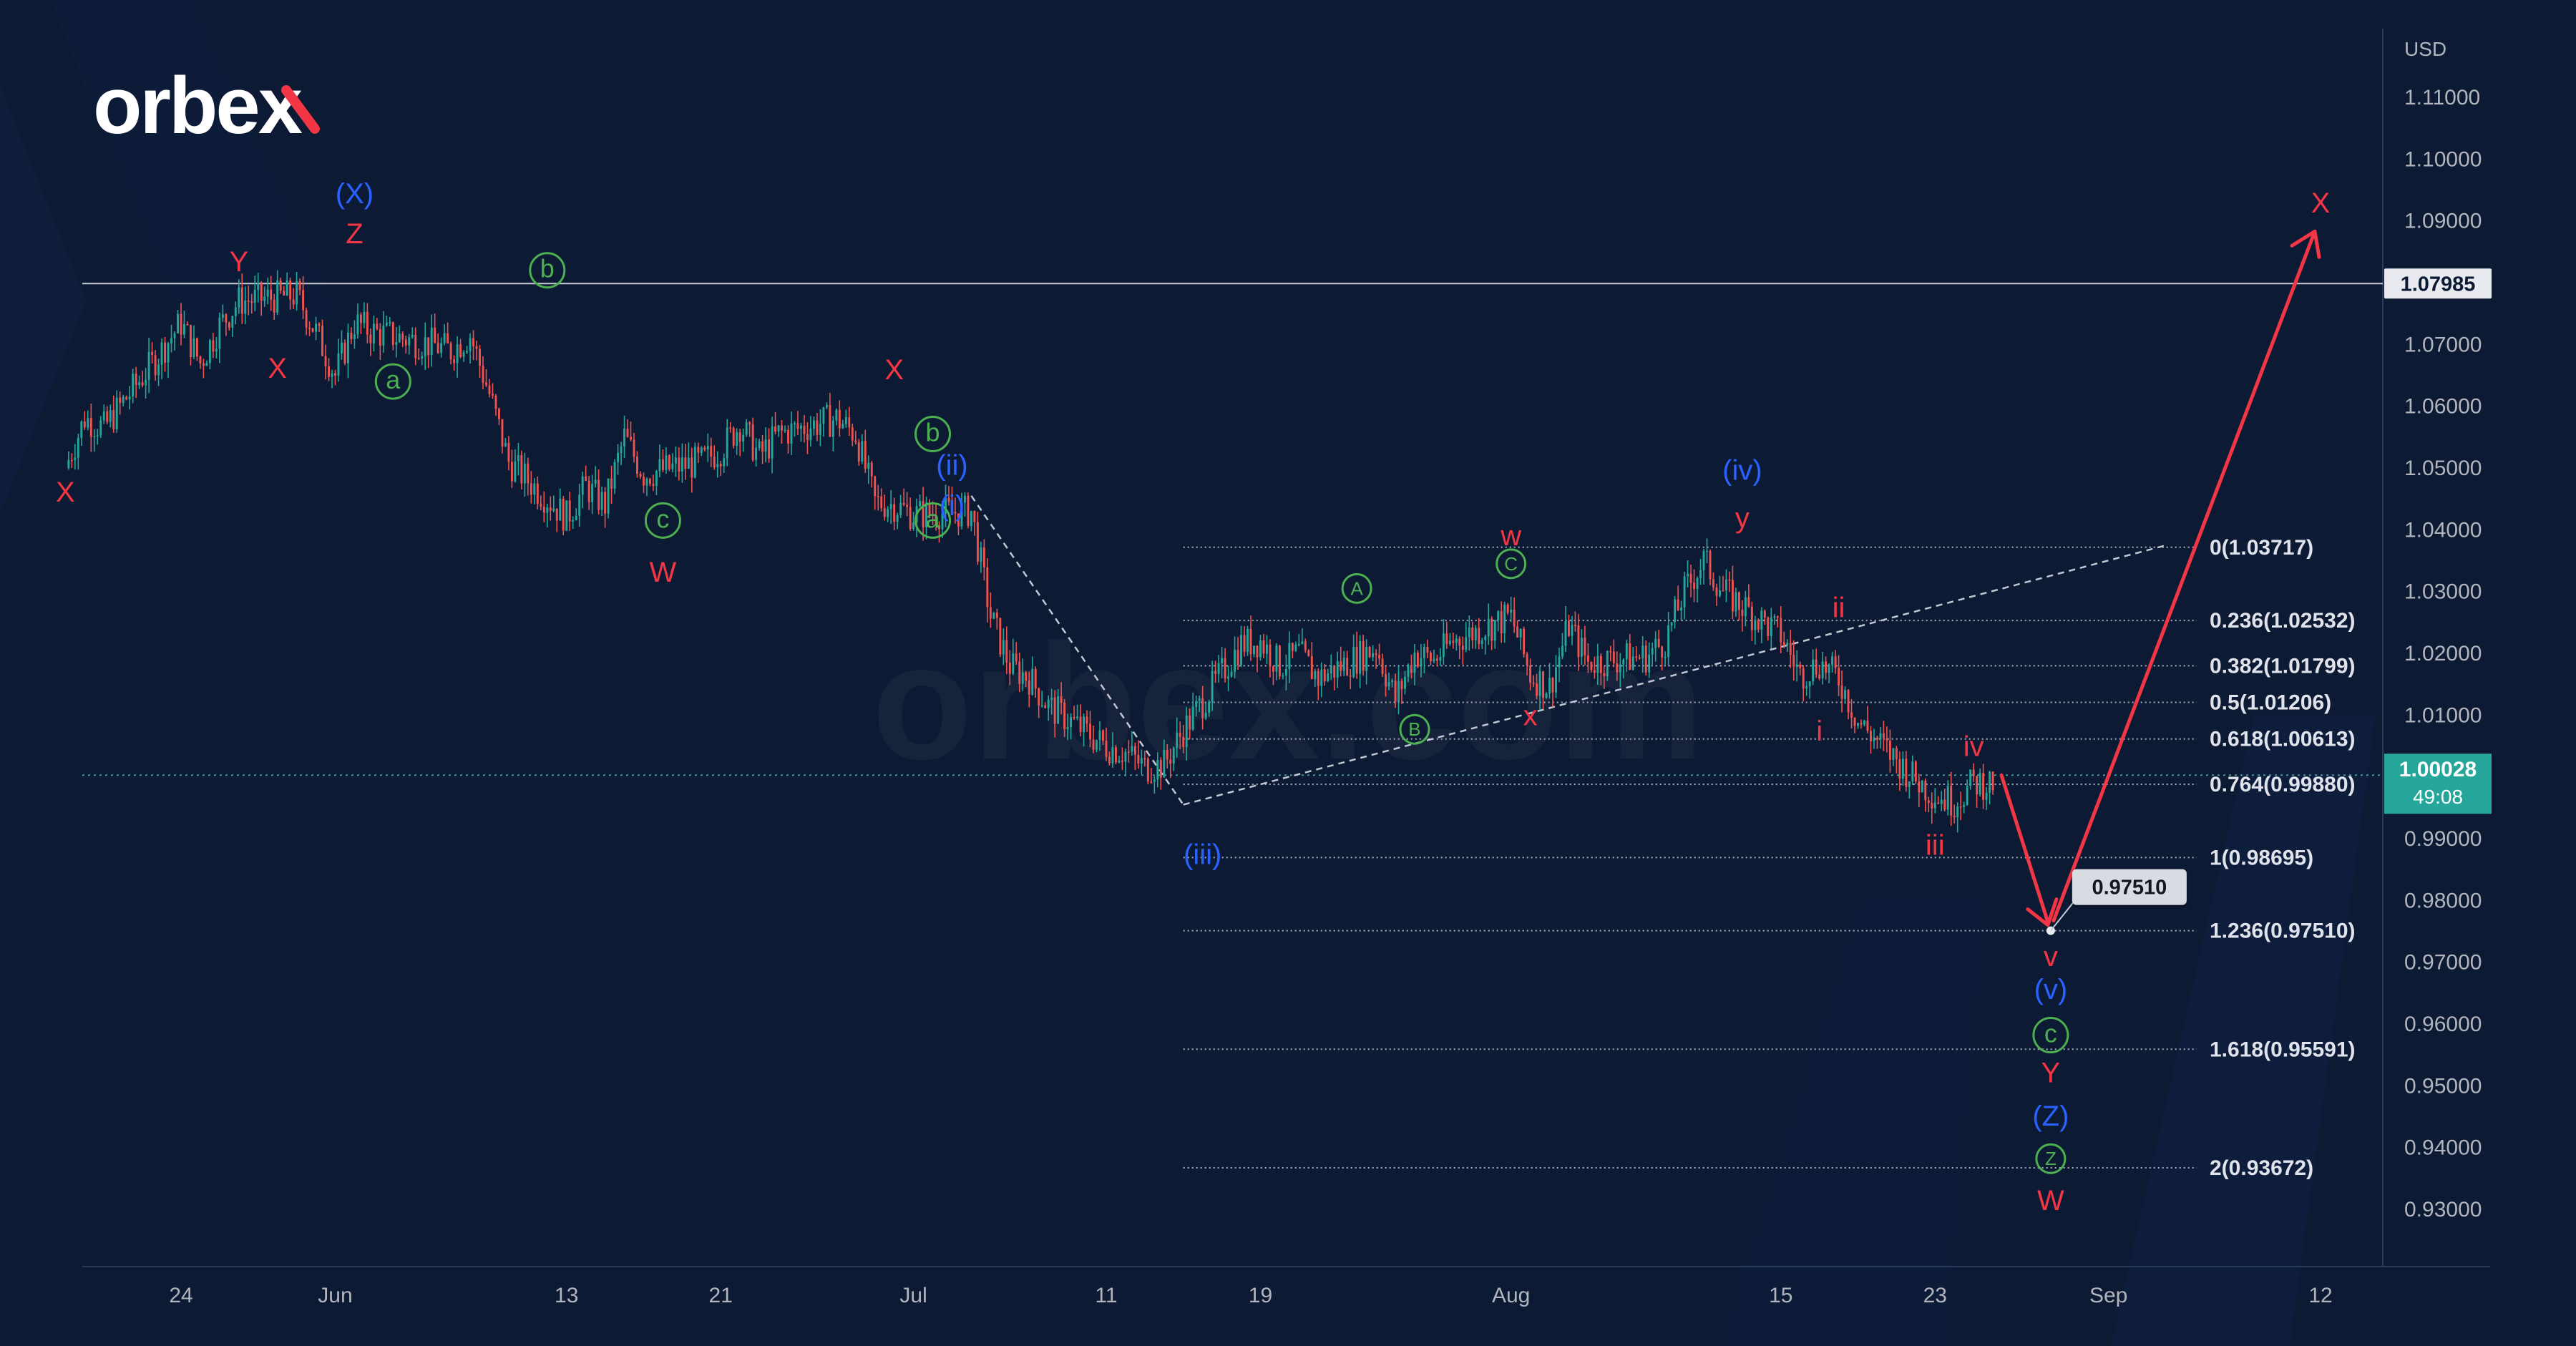  What do you see at coordinates (206, 105) in the screenshot?
I see `orbex-logo: orbex` at bounding box center [206, 105].